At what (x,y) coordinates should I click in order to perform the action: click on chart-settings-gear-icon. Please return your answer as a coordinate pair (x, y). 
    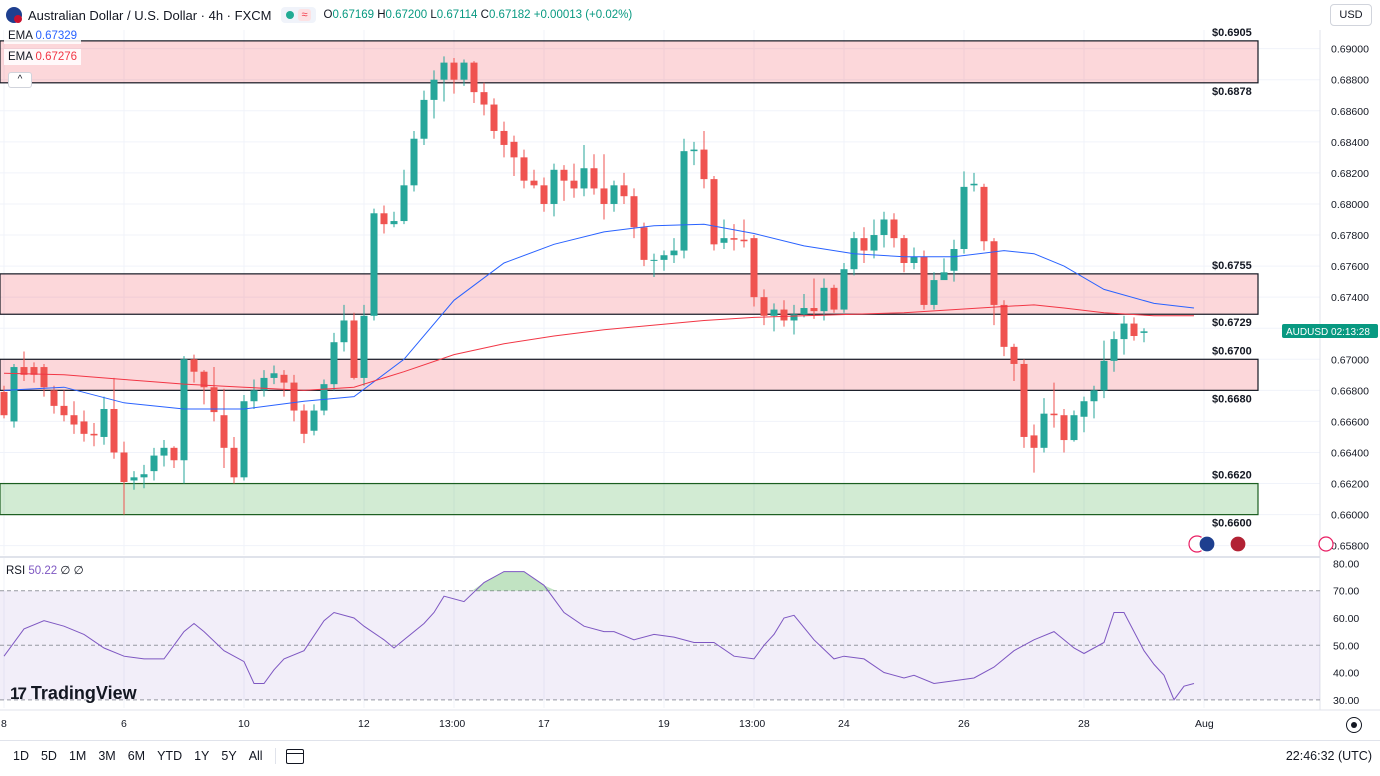
    Looking at the image, I should click on (1354, 725).